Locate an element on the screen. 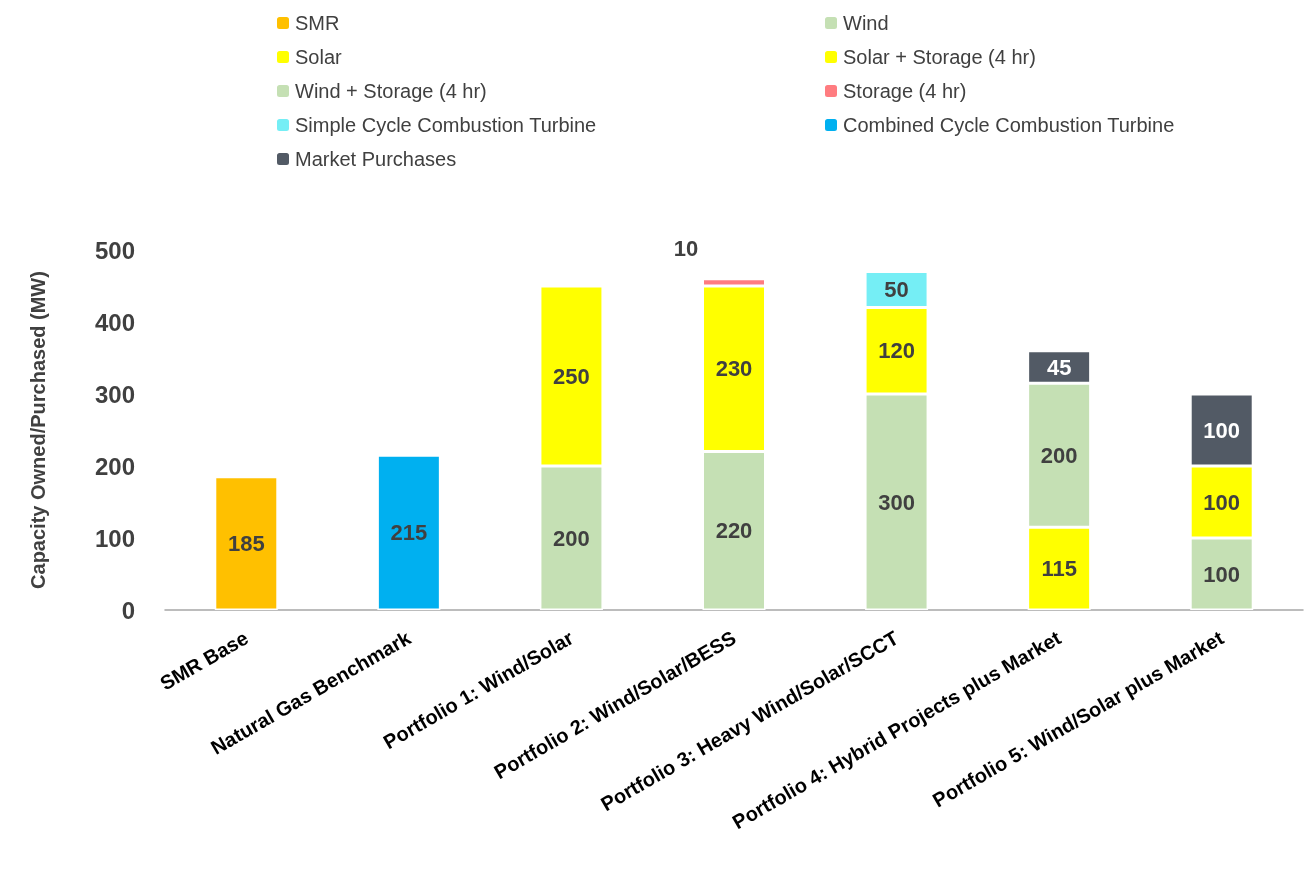  data-label: 230 is located at coordinates (734, 369).